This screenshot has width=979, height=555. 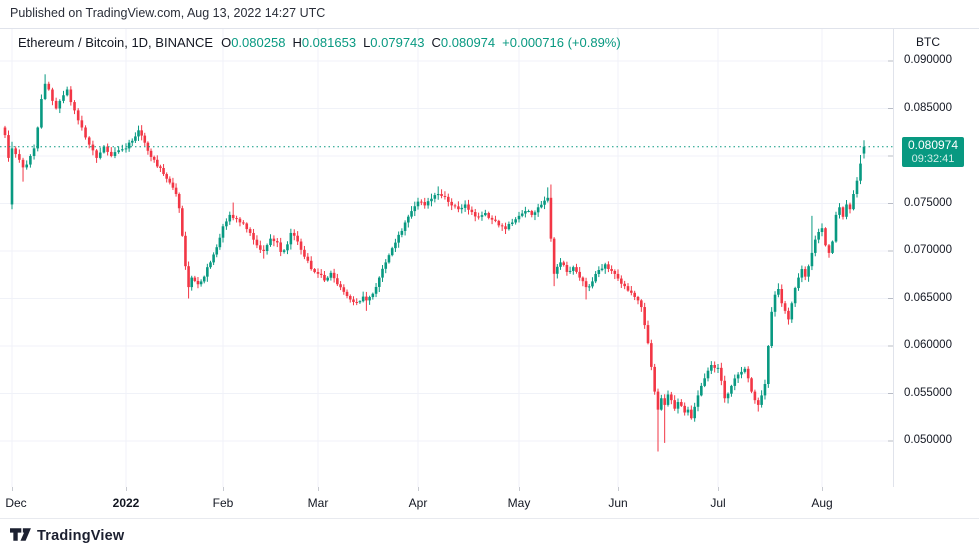 I want to click on tradingview-logo-icon, so click(x=22, y=536).